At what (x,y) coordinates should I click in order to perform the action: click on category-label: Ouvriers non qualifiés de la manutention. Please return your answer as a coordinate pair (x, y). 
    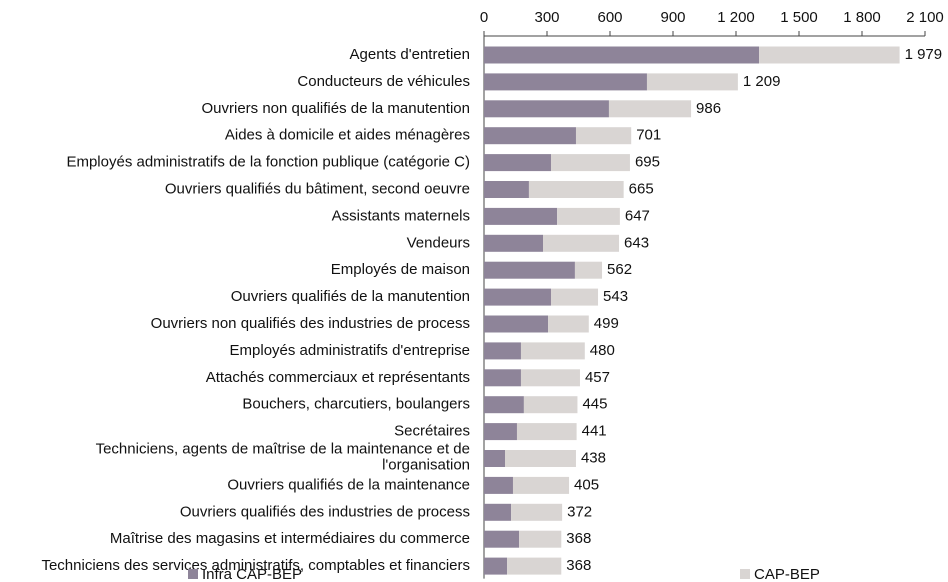
    Looking at the image, I should click on (336, 108).